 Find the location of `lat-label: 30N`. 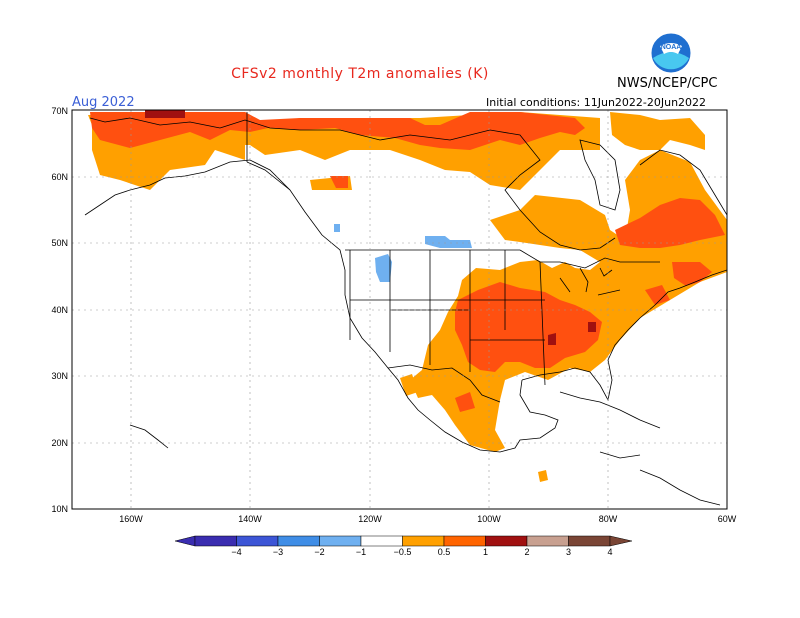

lat-label: 30N is located at coordinates (59, 376).